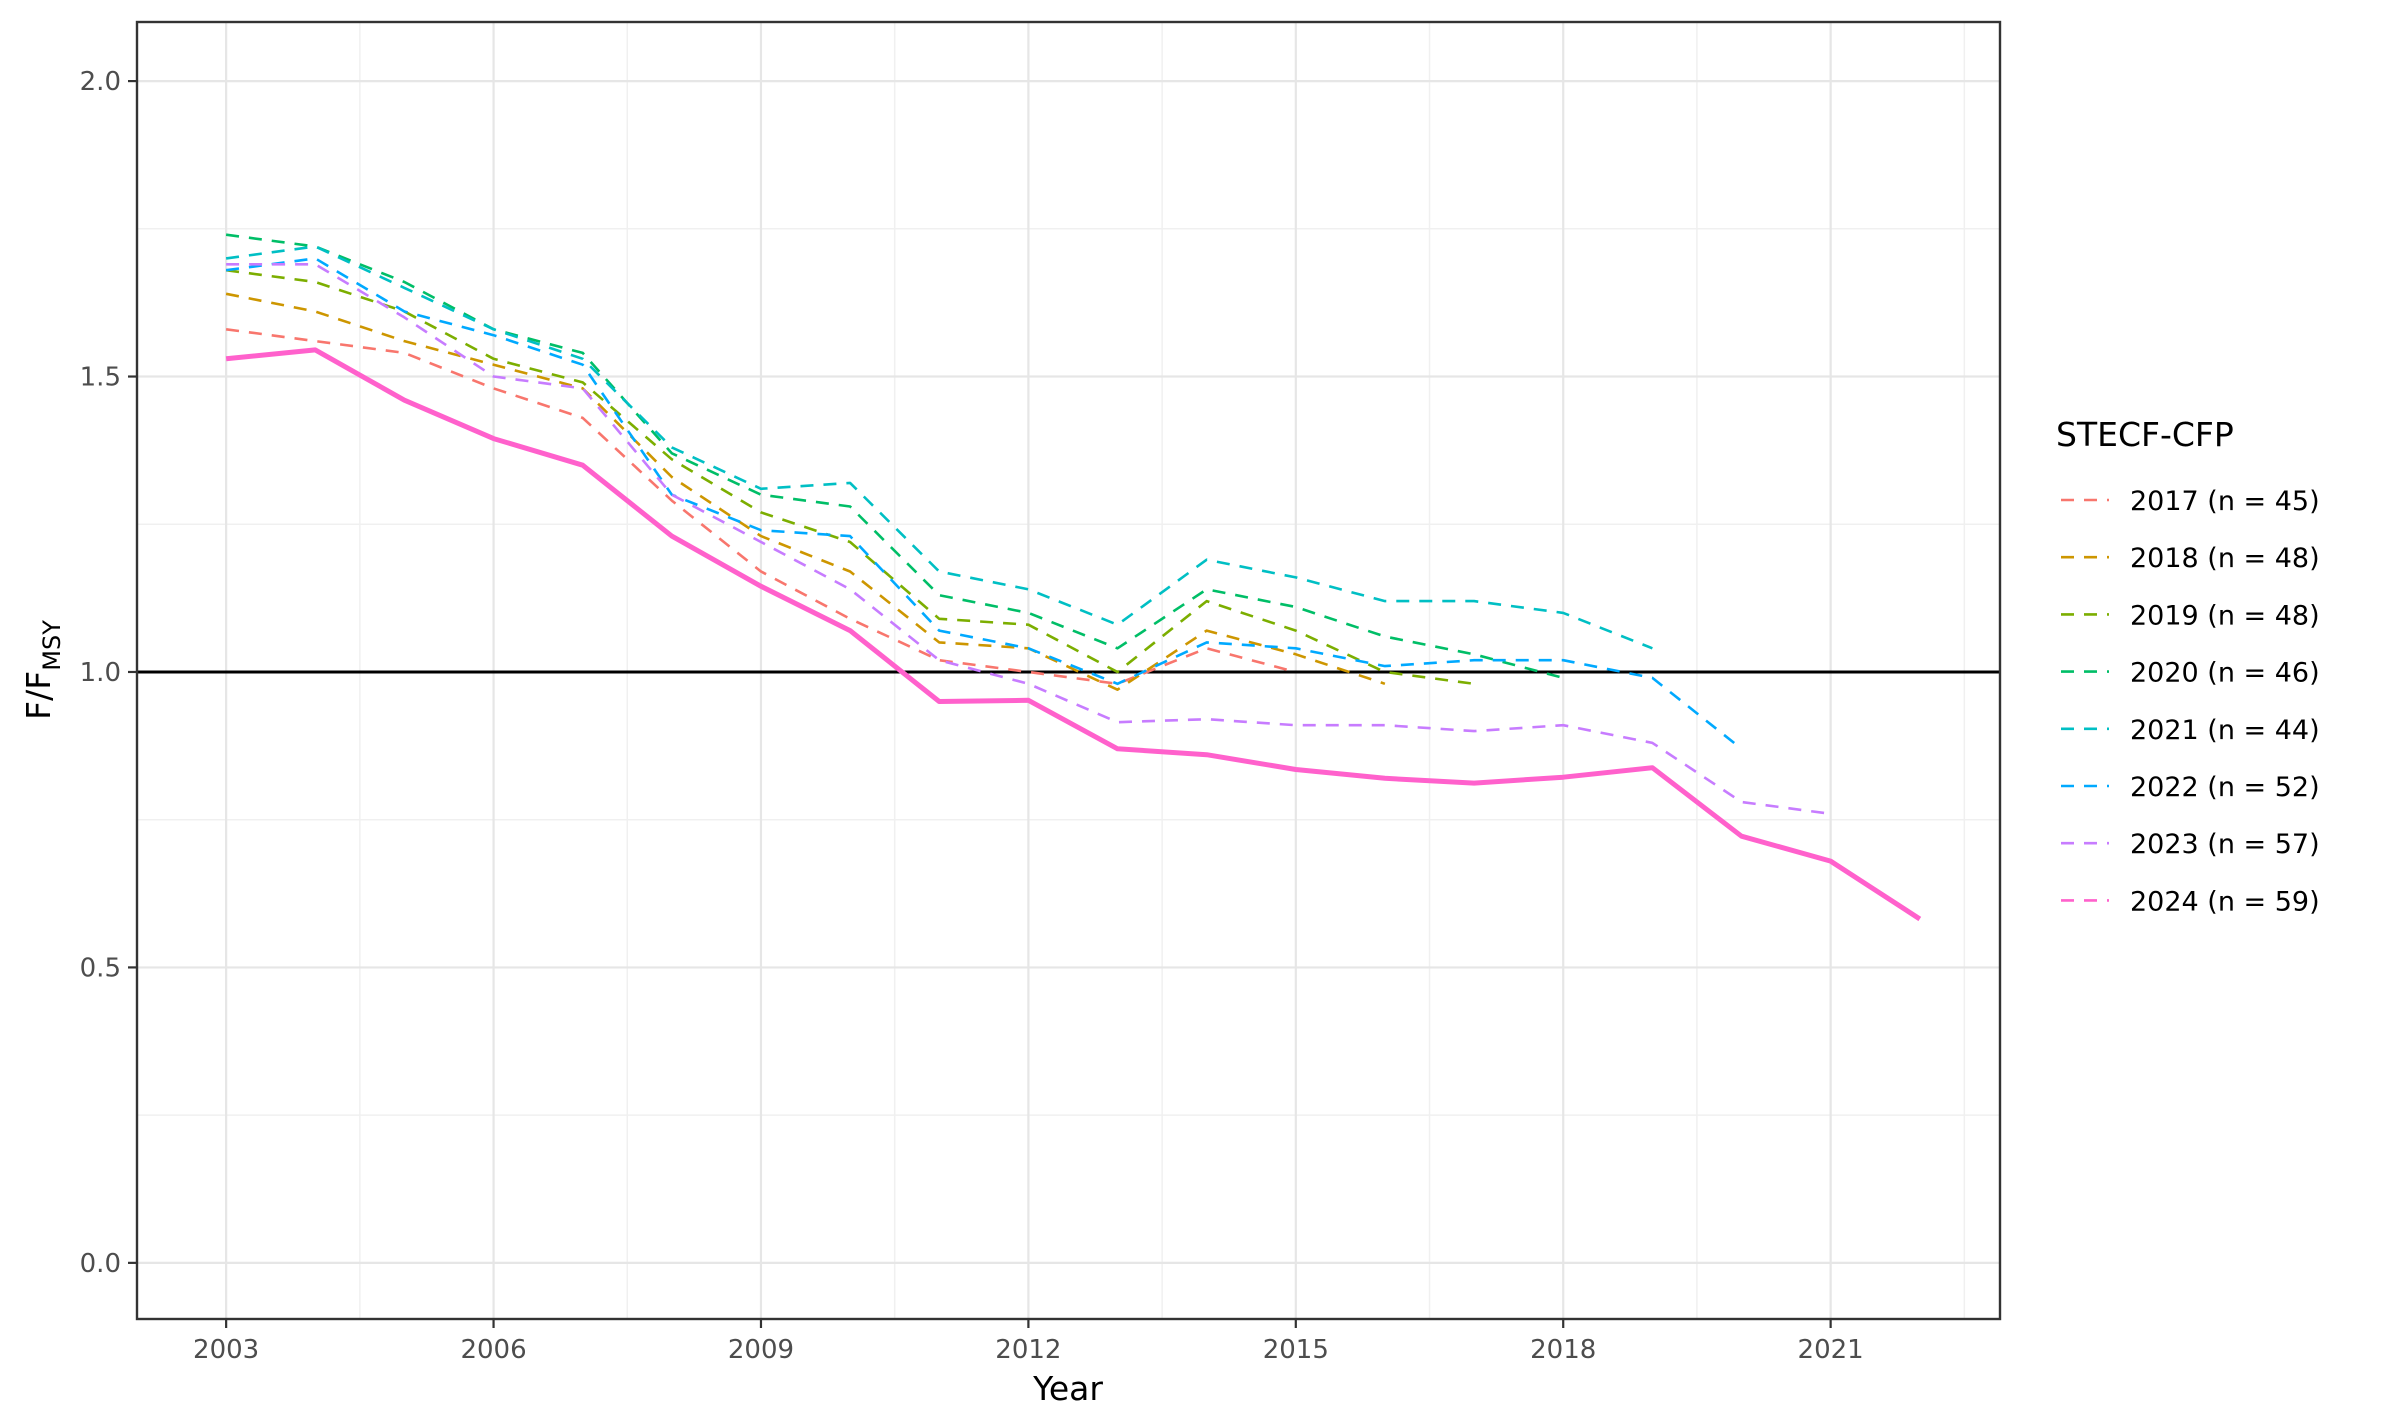 Image resolution: width=2400 pixels, height=1427 pixels. I want to click on x-tick-label: 2012, so click(1028, 1350).